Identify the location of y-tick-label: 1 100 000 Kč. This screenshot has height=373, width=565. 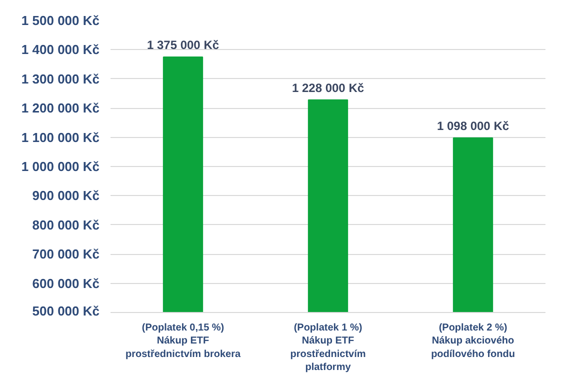
(60, 137).